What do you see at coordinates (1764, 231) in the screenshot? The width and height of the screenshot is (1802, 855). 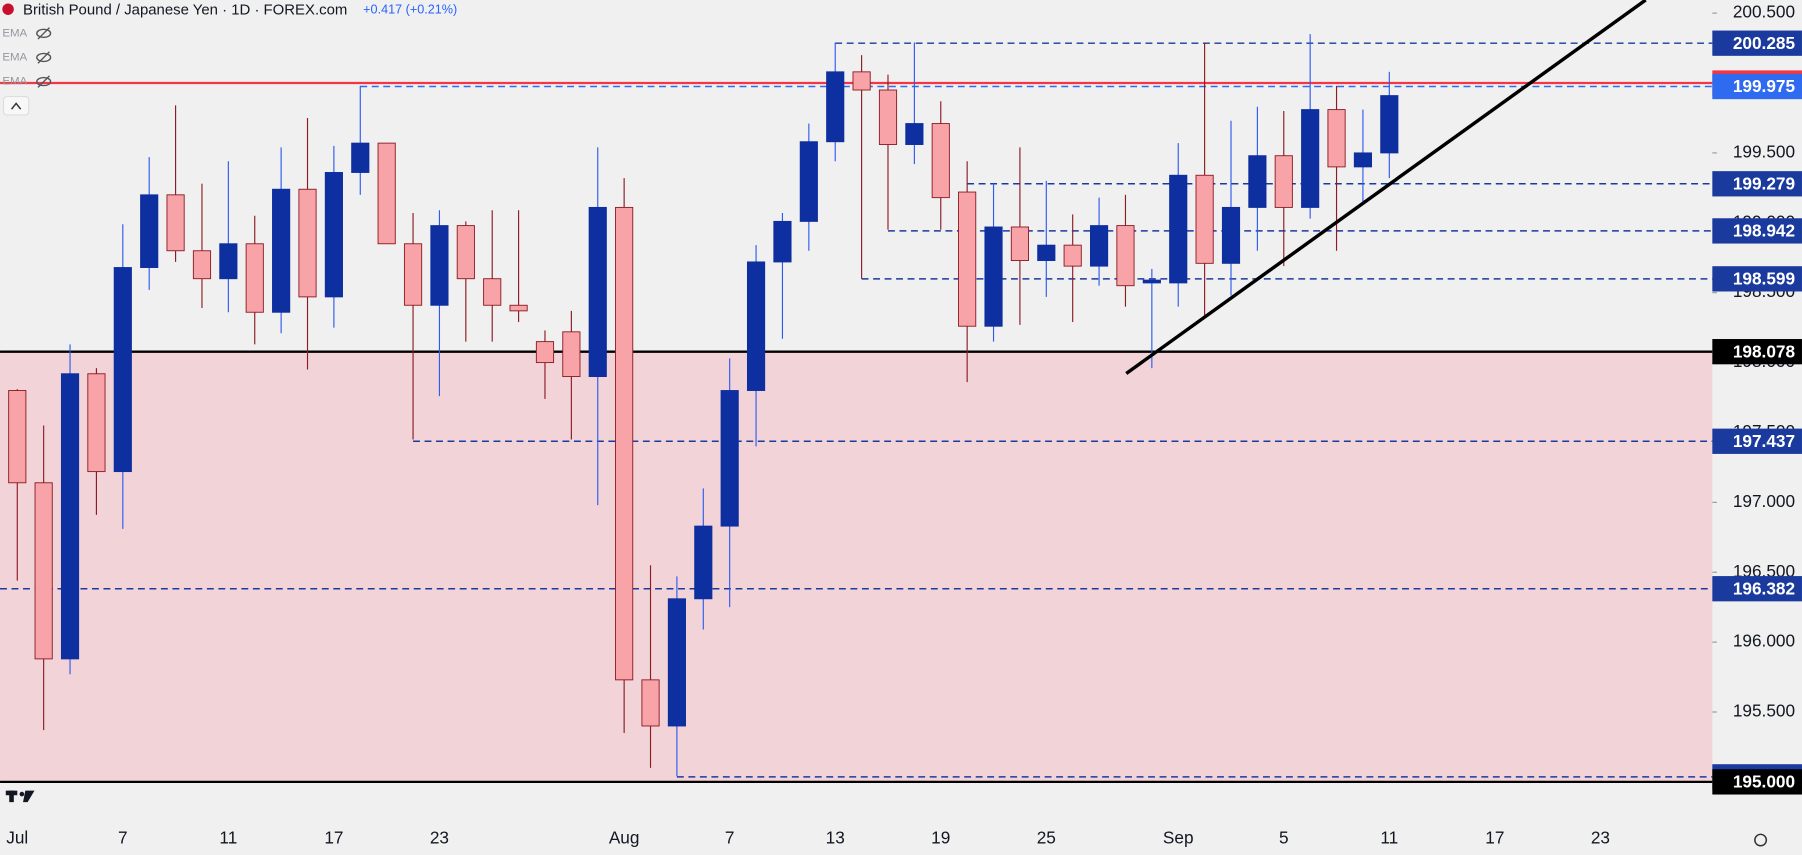 I see `price-label: 198.942` at bounding box center [1764, 231].